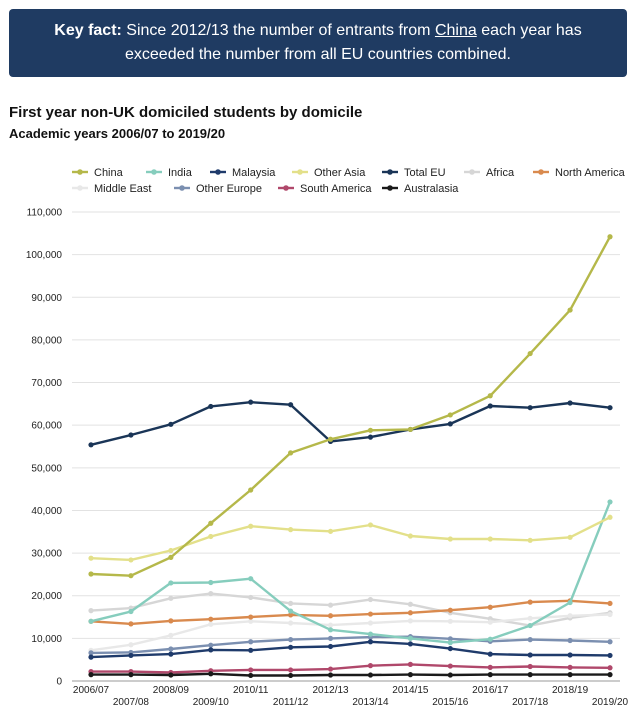 The width and height of the screenshot is (640, 712). I want to click on legend-item-india: India, so click(180, 173).